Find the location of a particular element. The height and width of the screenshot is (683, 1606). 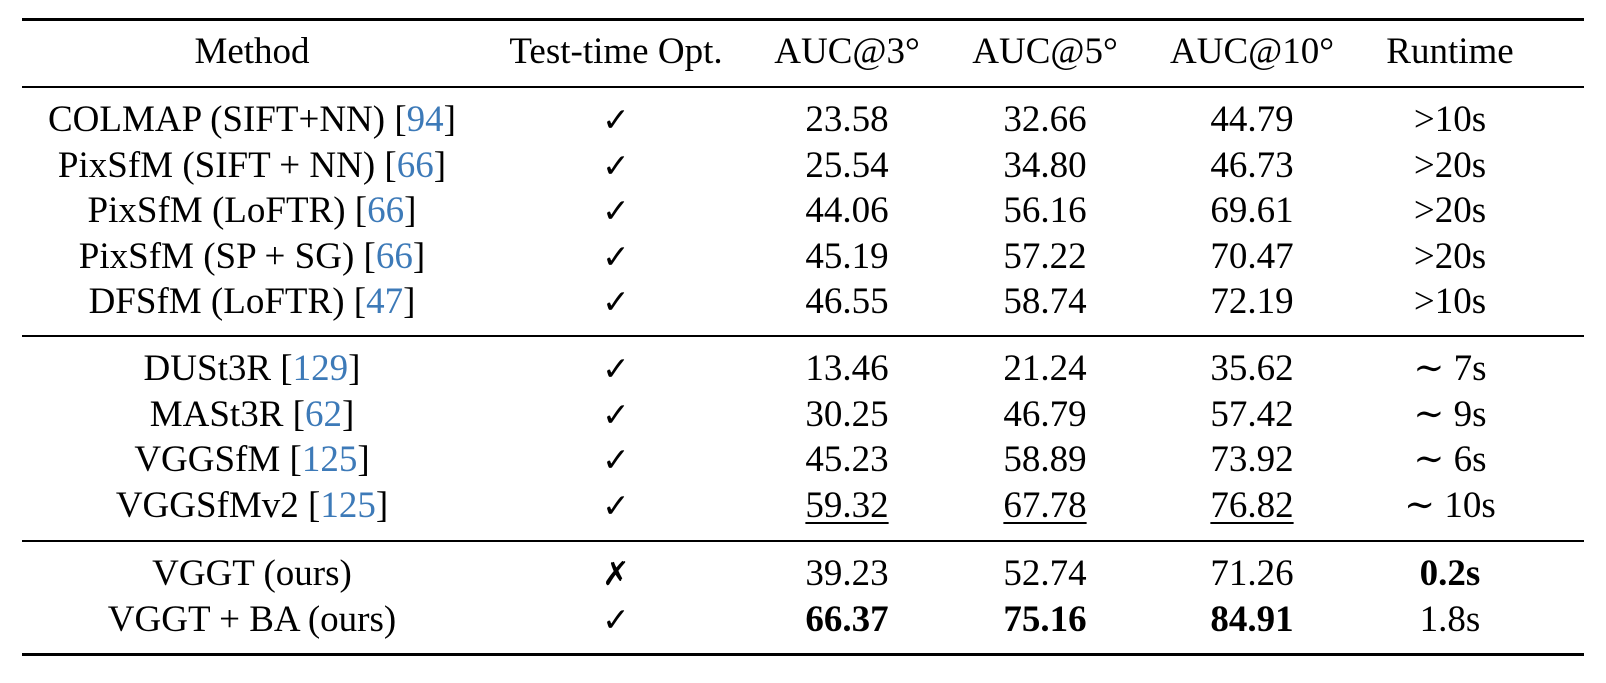

auc10-cell: 72.19 is located at coordinates (1252, 301).